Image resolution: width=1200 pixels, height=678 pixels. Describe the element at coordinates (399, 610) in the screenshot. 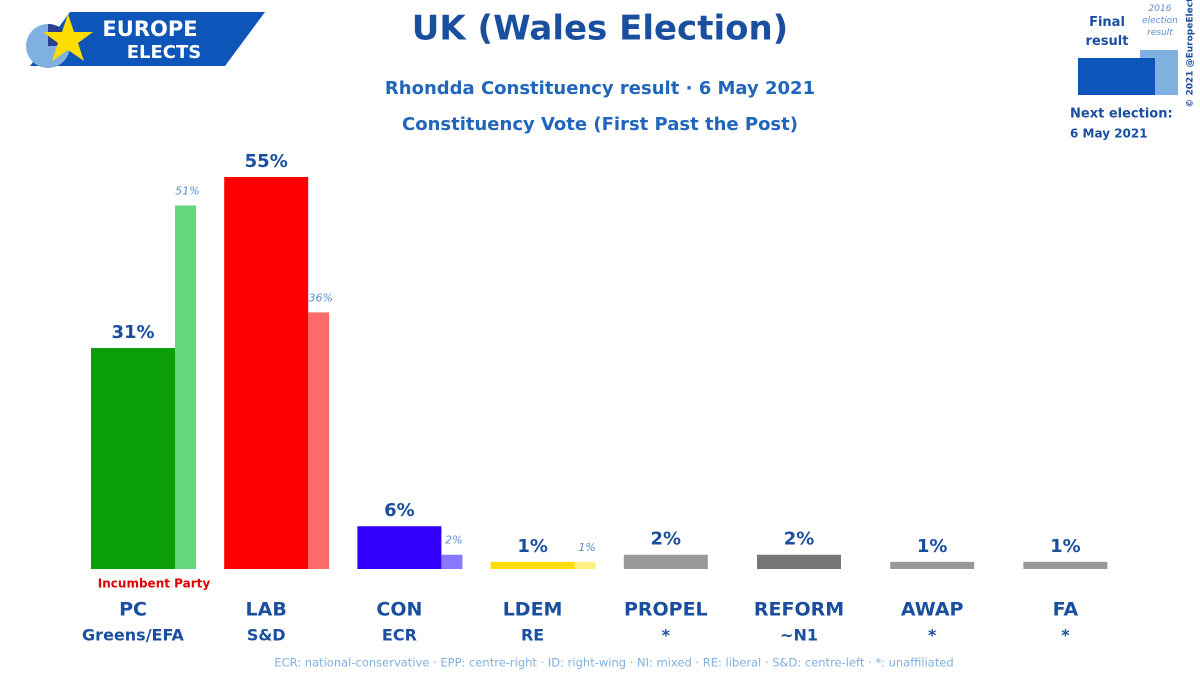

I see `category-label: CON` at that location.